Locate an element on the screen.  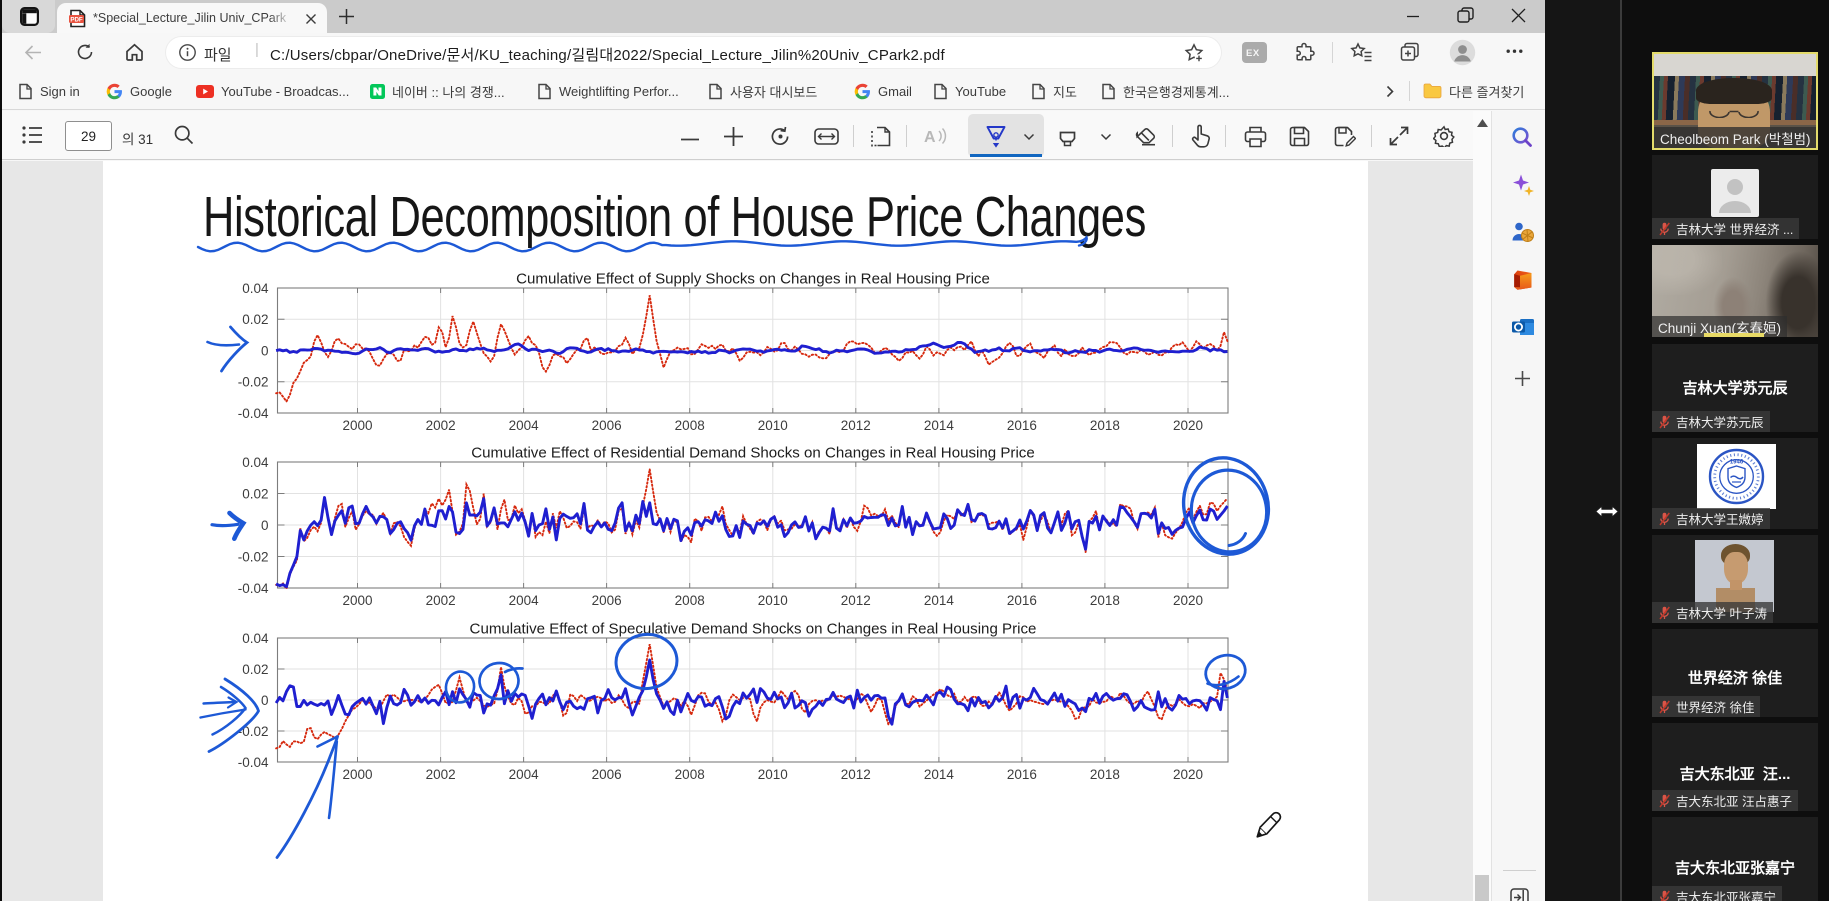
svg-text: PDF is located at coordinates (76, 19).